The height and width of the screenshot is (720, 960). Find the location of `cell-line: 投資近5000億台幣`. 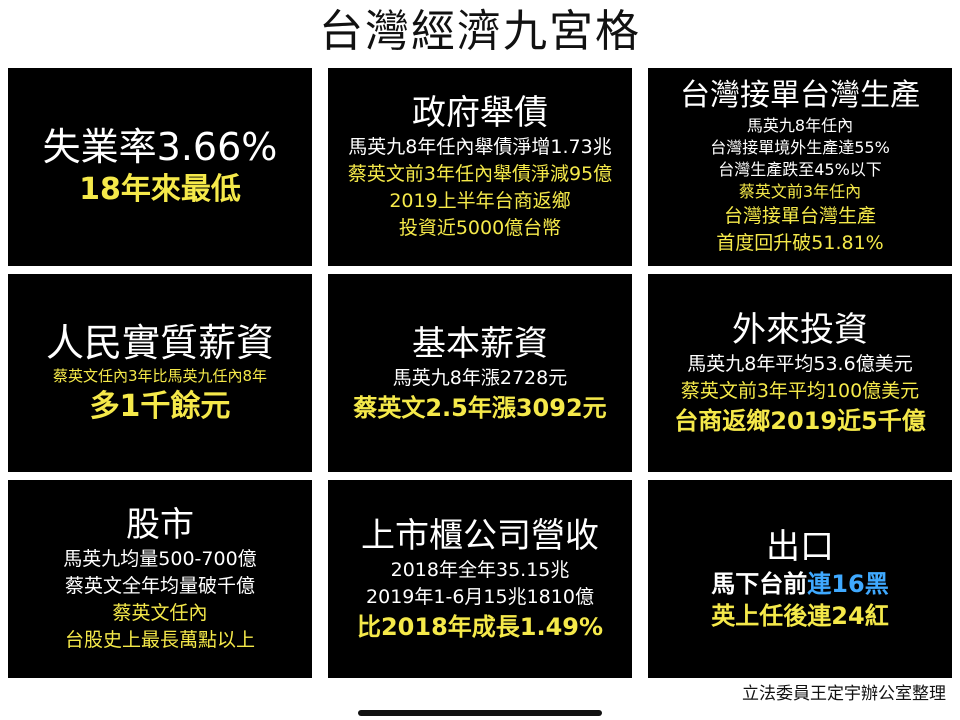

cell-line: 投資近5000億台幣 is located at coordinates (480, 228).